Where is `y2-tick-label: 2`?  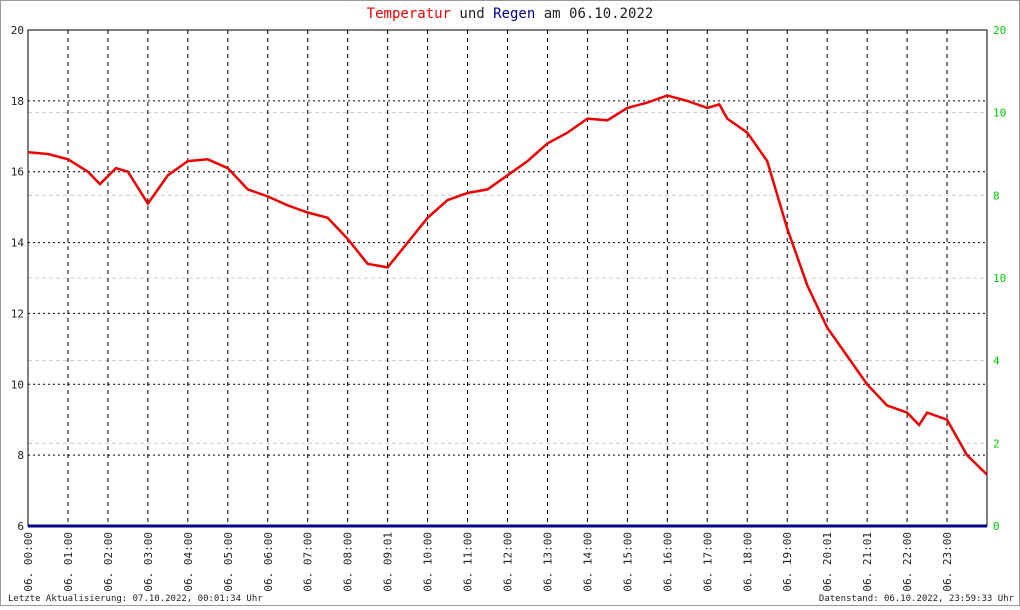
y2-tick-label: 2 is located at coordinates (996, 443).